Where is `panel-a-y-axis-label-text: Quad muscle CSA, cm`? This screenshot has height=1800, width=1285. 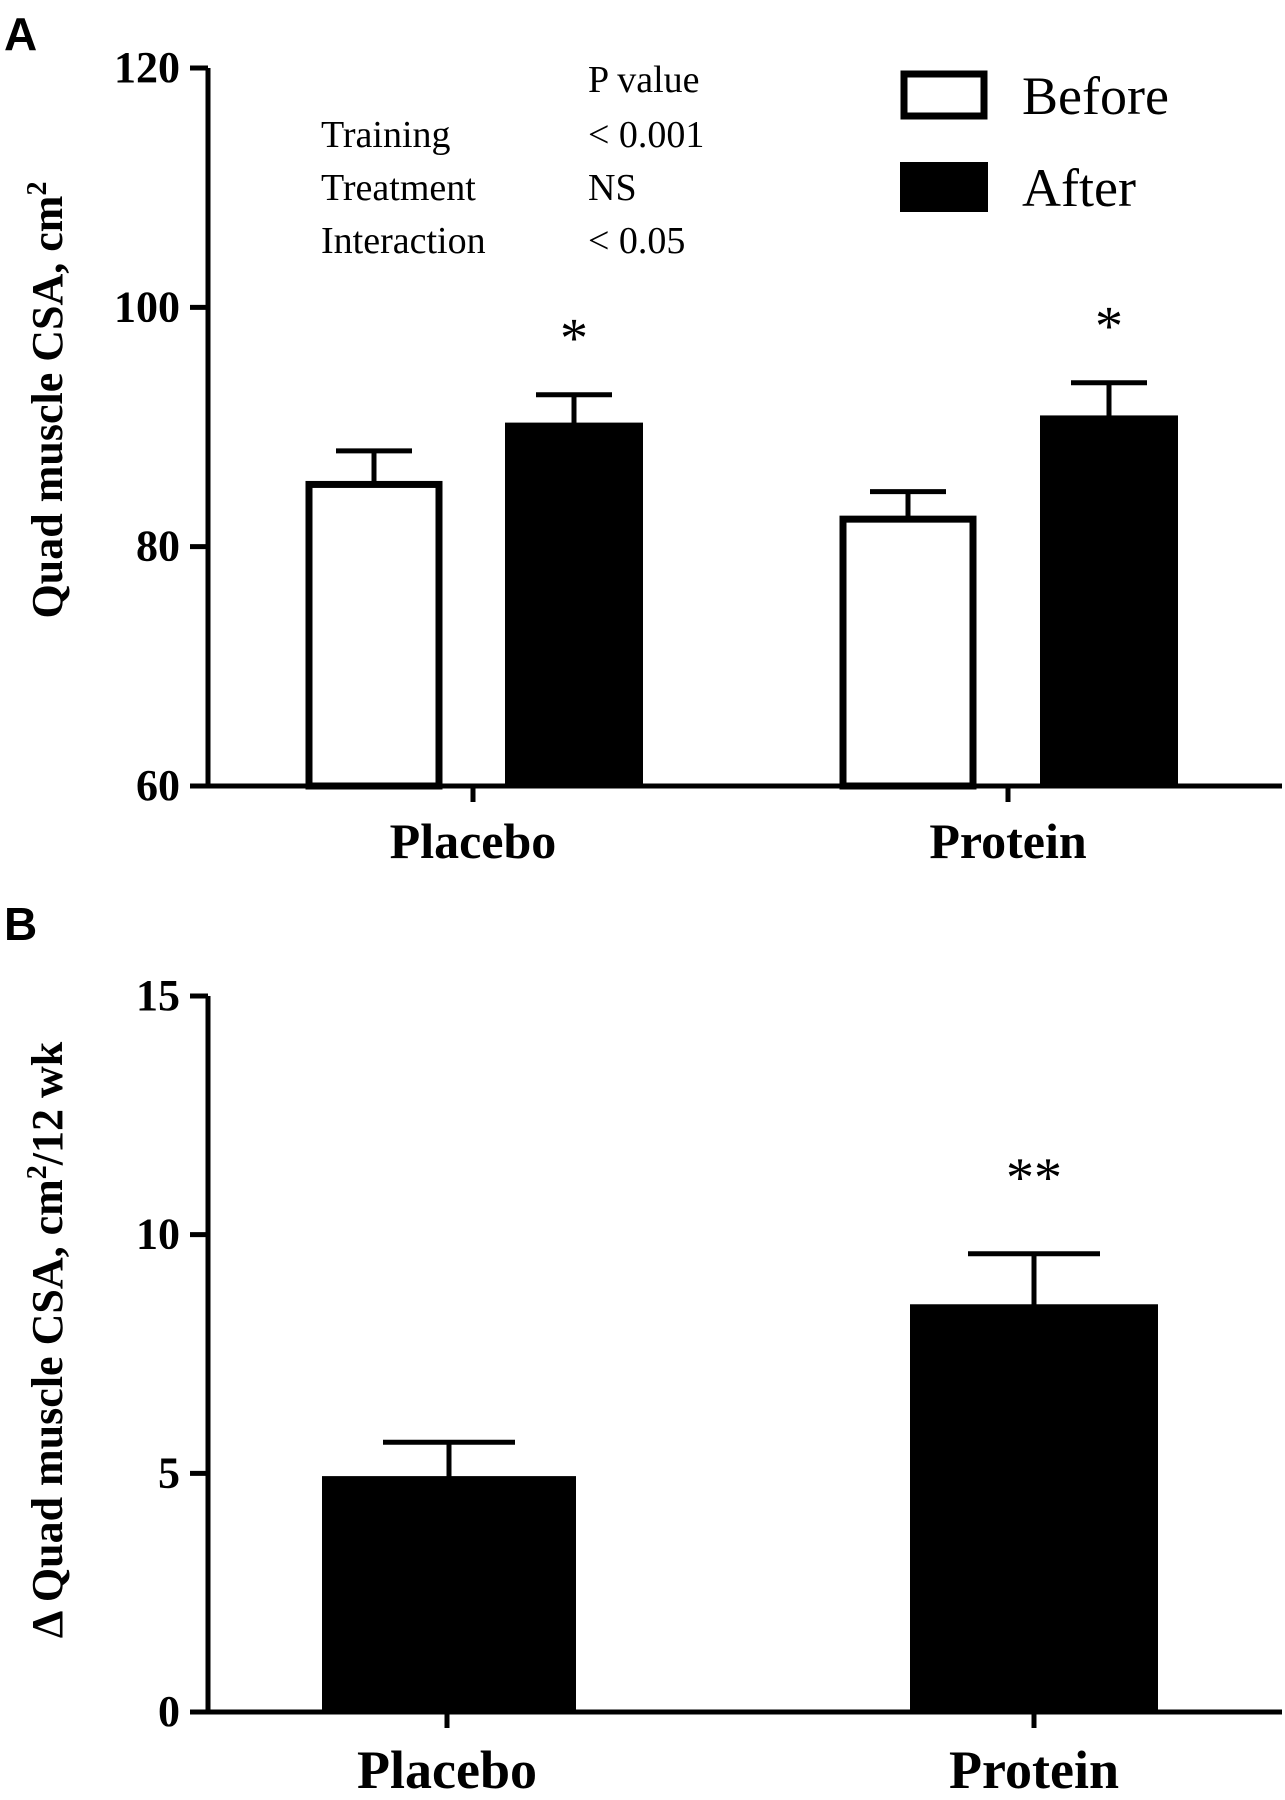 panel-a-y-axis-label-text: Quad muscle CSA, cm is located at coordinates (47, 407).